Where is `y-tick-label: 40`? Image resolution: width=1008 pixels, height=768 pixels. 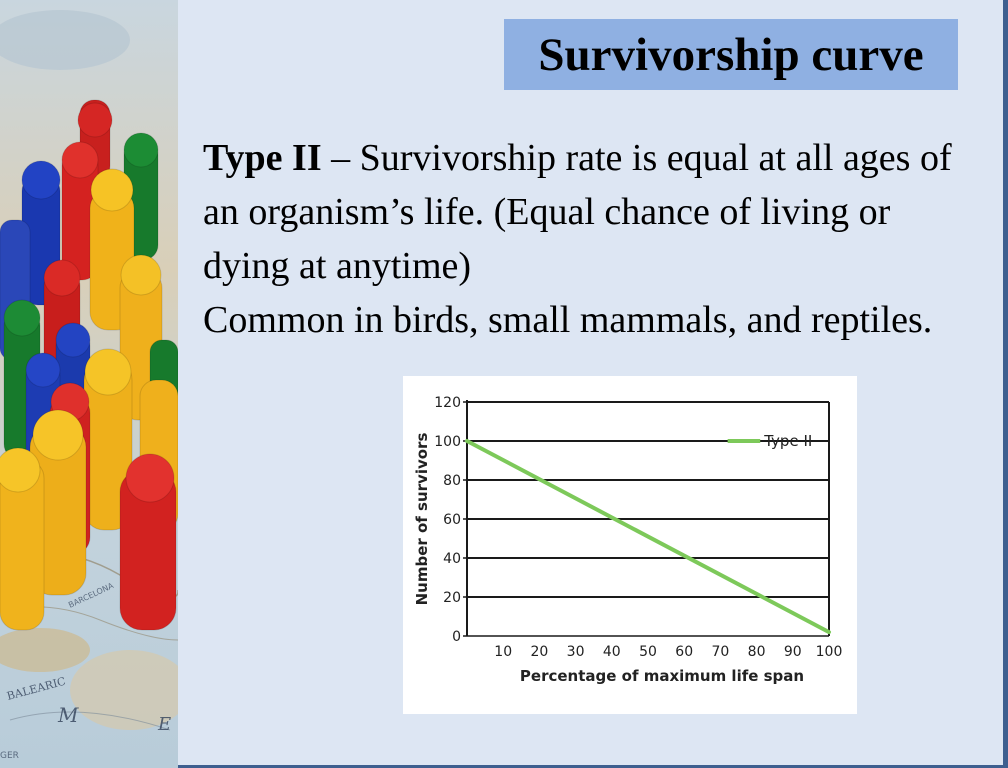 y-tick-label: 40 is located at coordinates (452, 559).